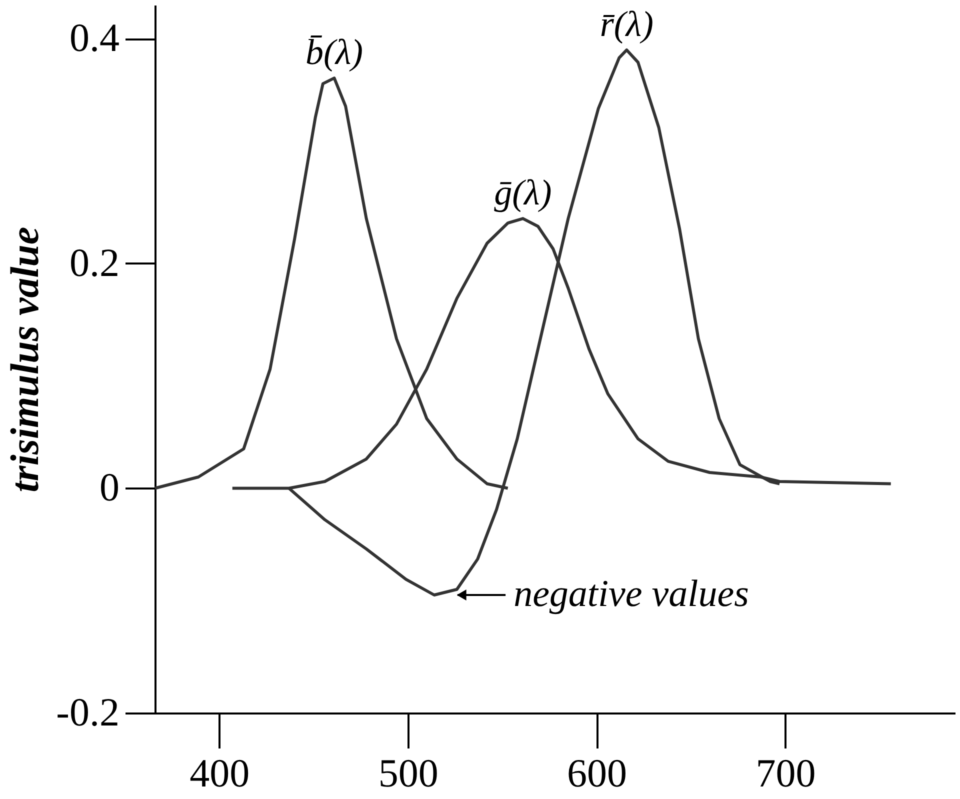  What do you see at coordinates (786, 773) in the screenshot?
I see `x-tick-label: 700` at bounding box center [786, 773].